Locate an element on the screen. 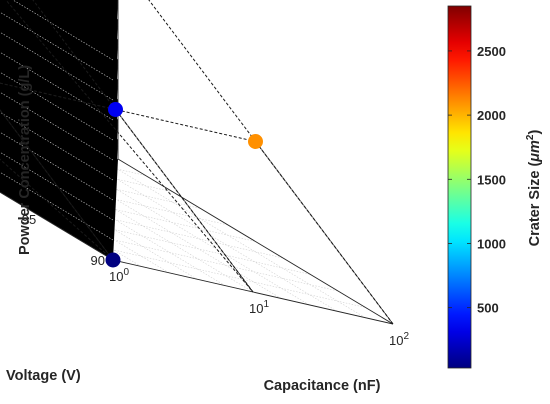 This screenshot has height=404, width=550. colorbar-tick-label: 2000 is located at coordinates (491, 115).